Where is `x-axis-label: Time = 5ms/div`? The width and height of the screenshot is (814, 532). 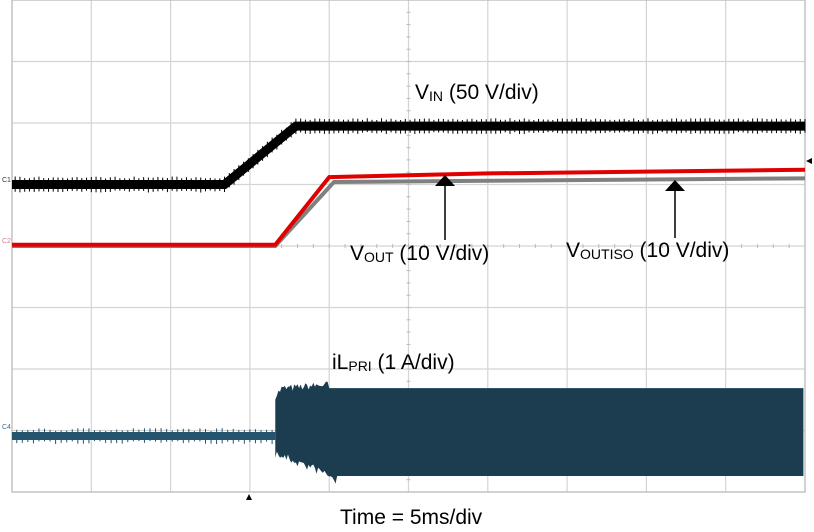
x-axis-label: Time = 5ms/div is located at coordinates (411, 517).